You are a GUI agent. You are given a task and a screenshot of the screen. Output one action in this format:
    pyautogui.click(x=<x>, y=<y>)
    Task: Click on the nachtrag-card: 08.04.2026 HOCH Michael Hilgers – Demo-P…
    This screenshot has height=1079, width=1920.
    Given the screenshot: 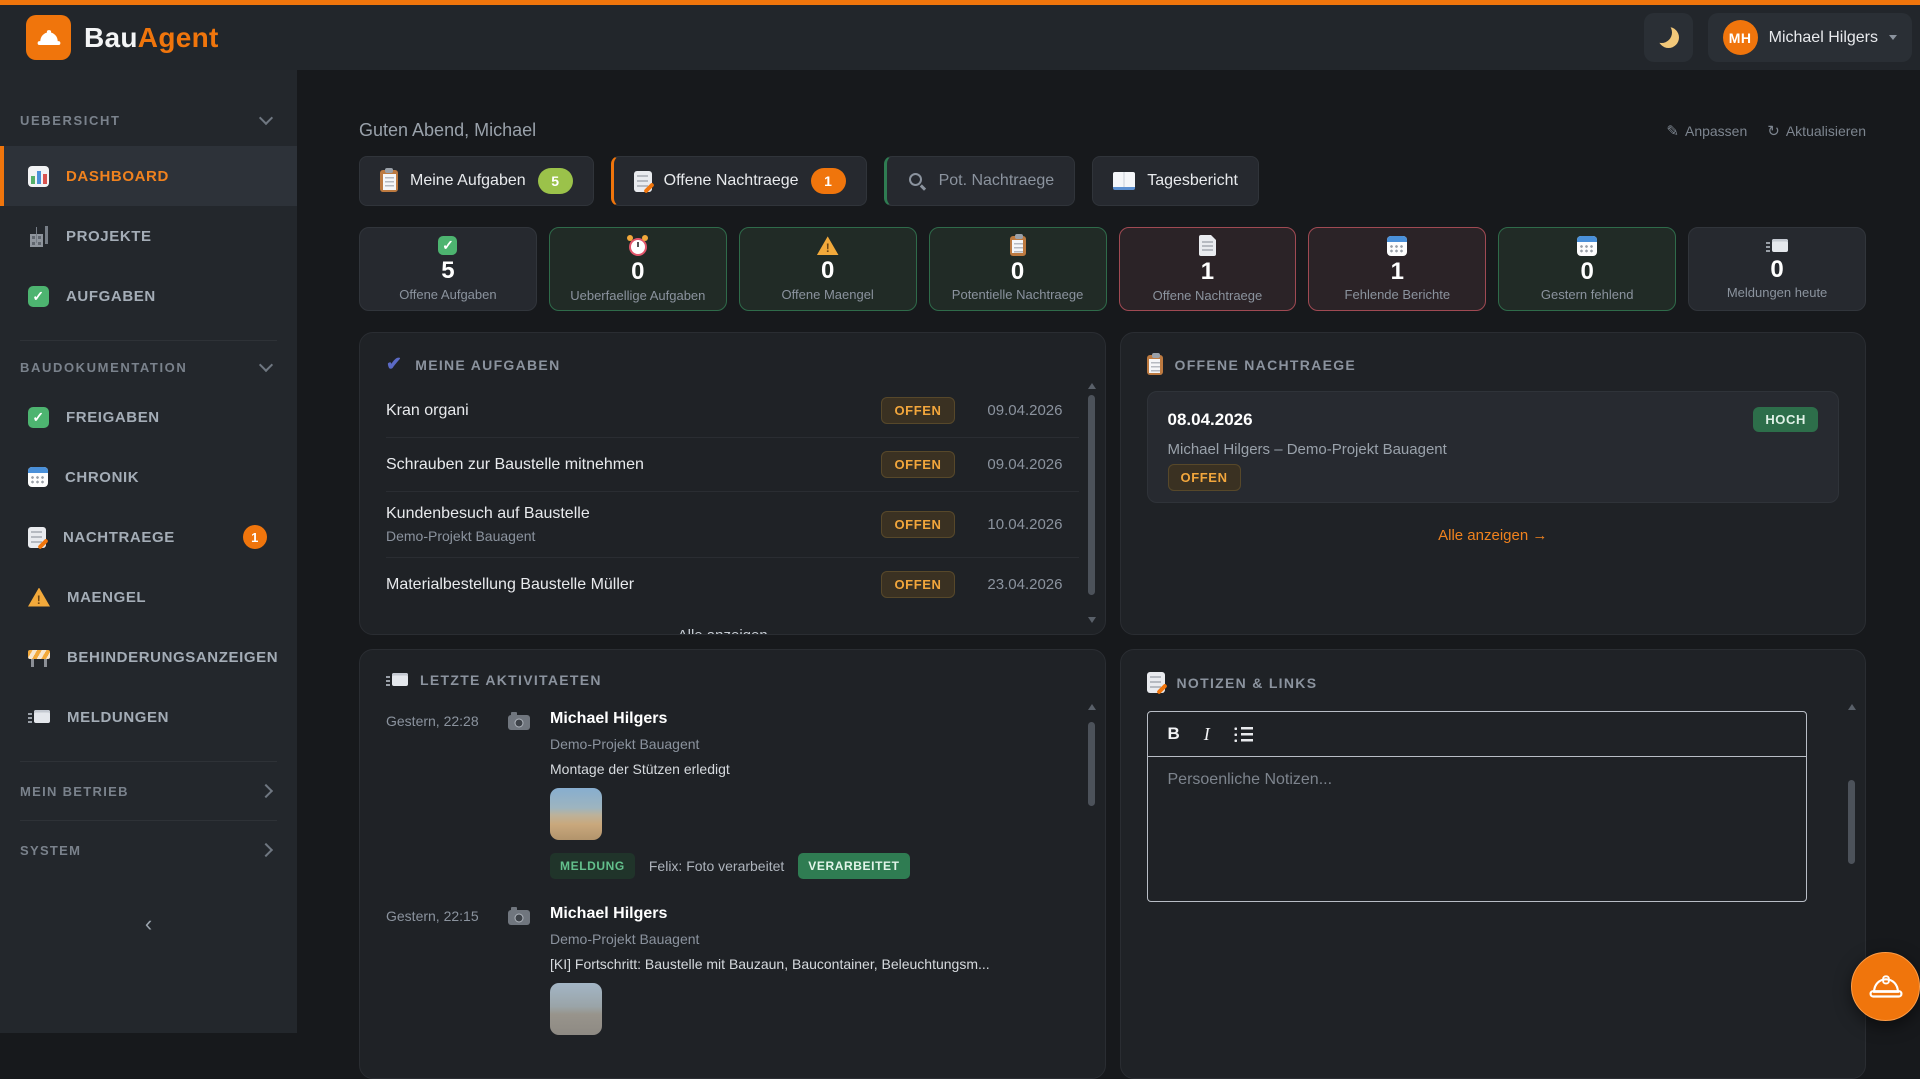 What is the action you would take?
    pyautogui.click(x=1492, y=447)
    